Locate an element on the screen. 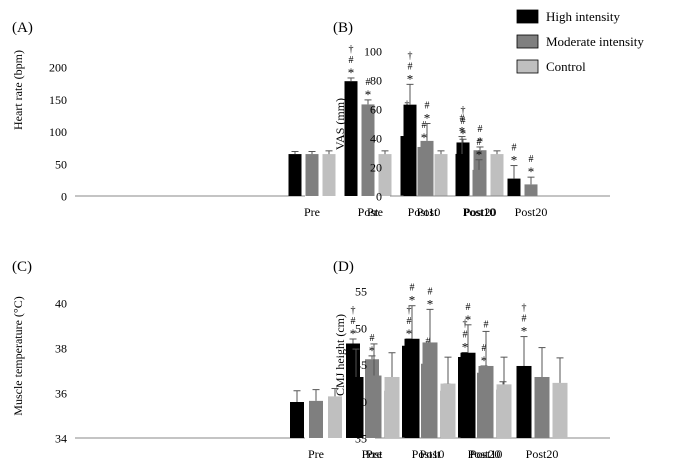  y-tick-label: 150 is located at coordinates (58, 100).